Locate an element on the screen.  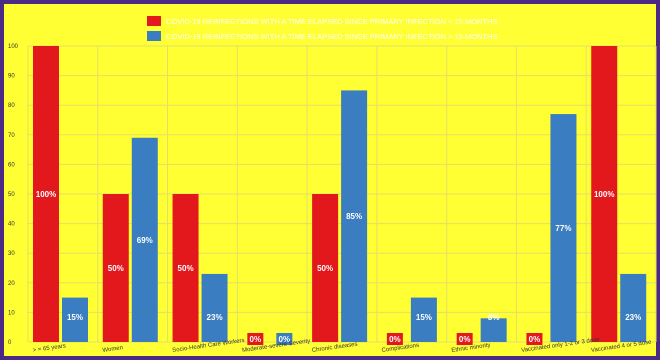
data-label: 85% is located at coordinates (354, 216).